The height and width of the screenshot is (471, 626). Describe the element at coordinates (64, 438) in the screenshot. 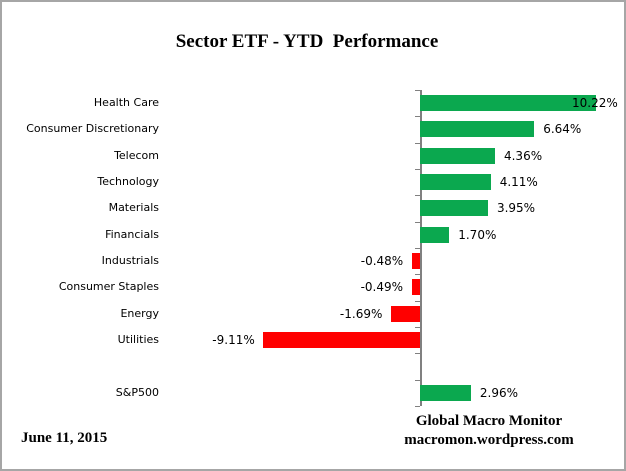

I see `date-label: June 11, 2015` at that location.